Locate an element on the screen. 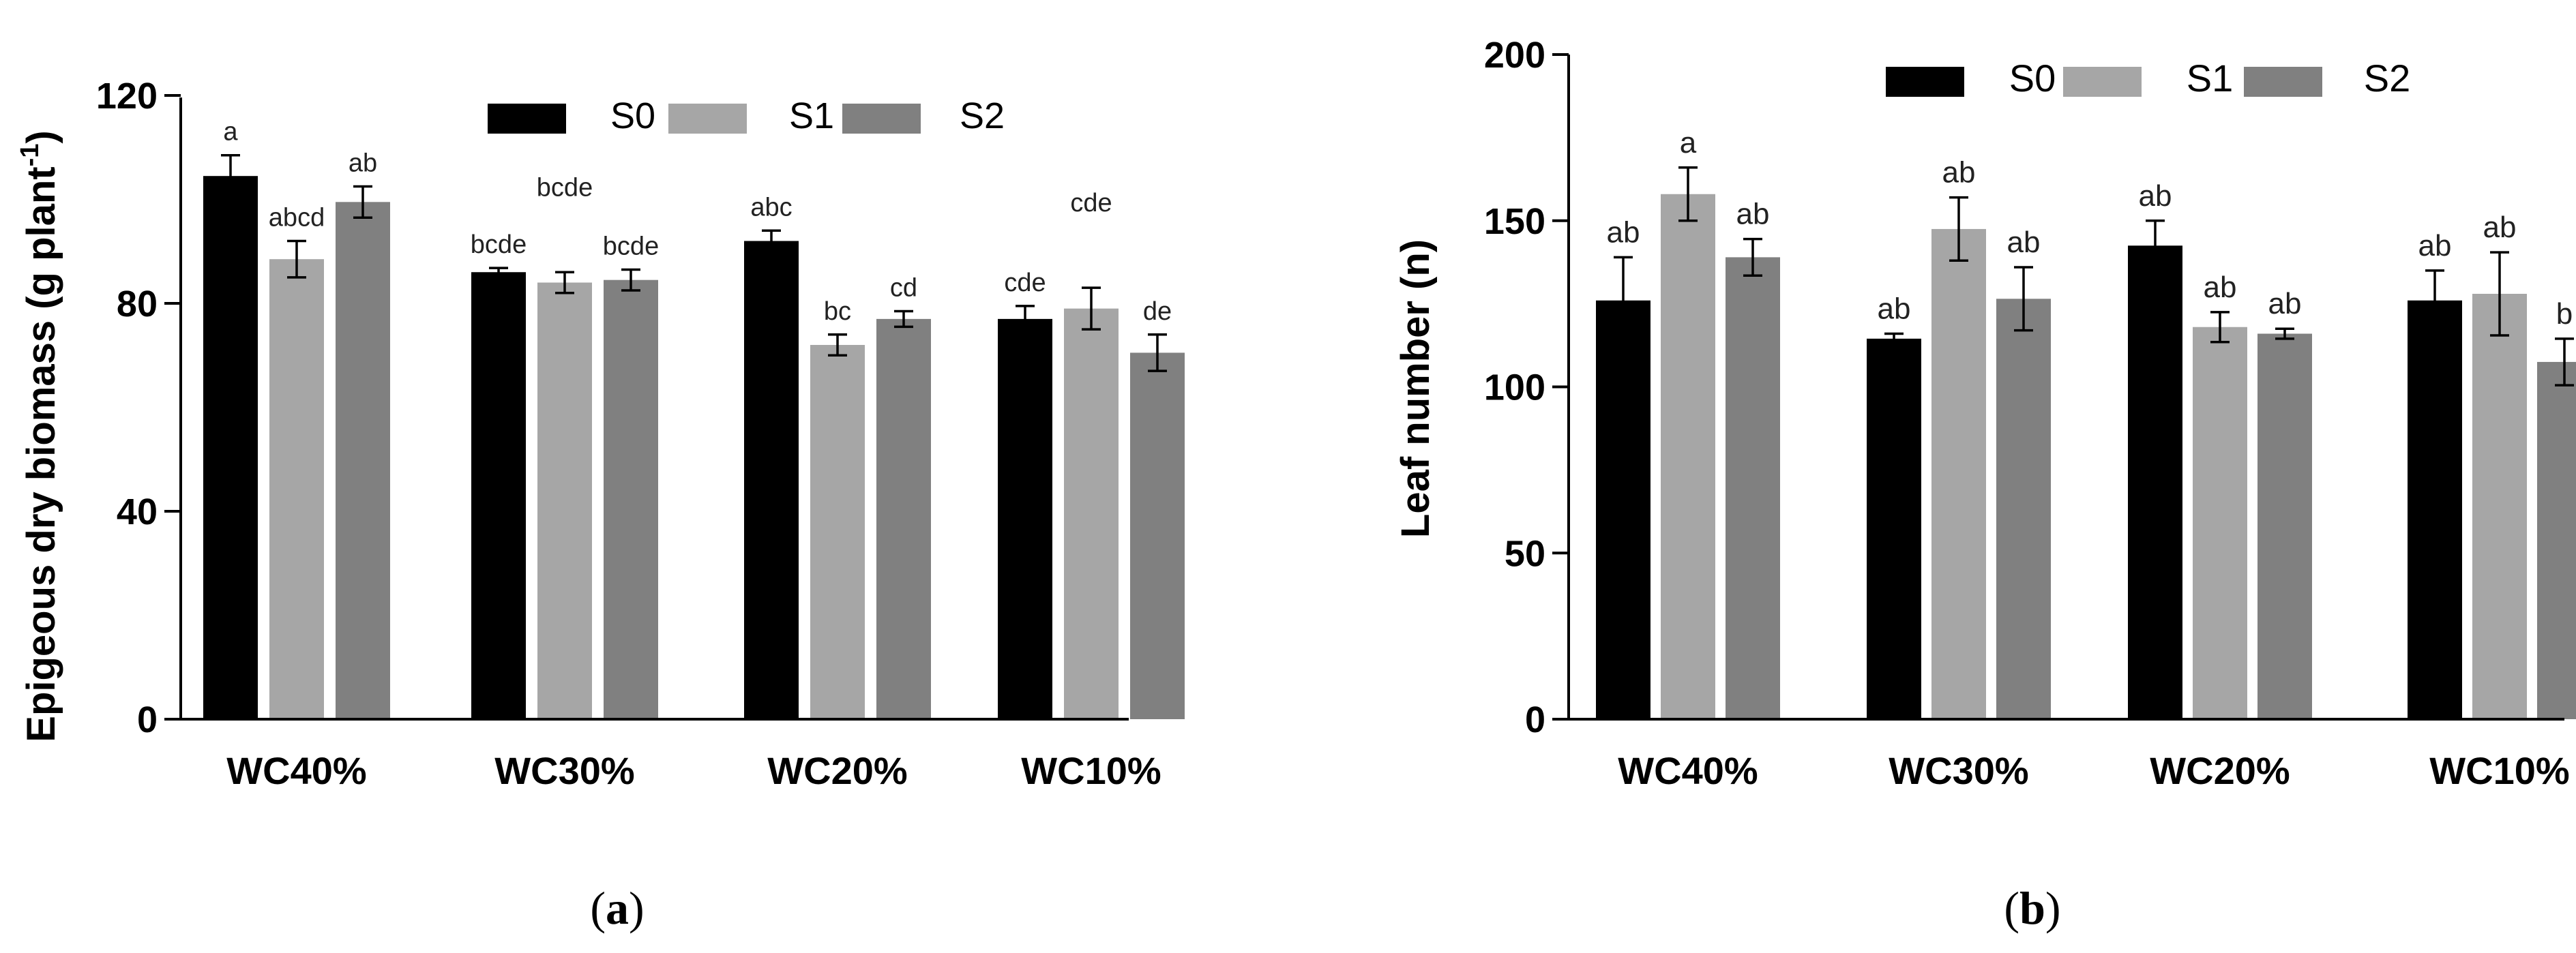  panel-label-b: (b) is located at coordinates (2032, 908).